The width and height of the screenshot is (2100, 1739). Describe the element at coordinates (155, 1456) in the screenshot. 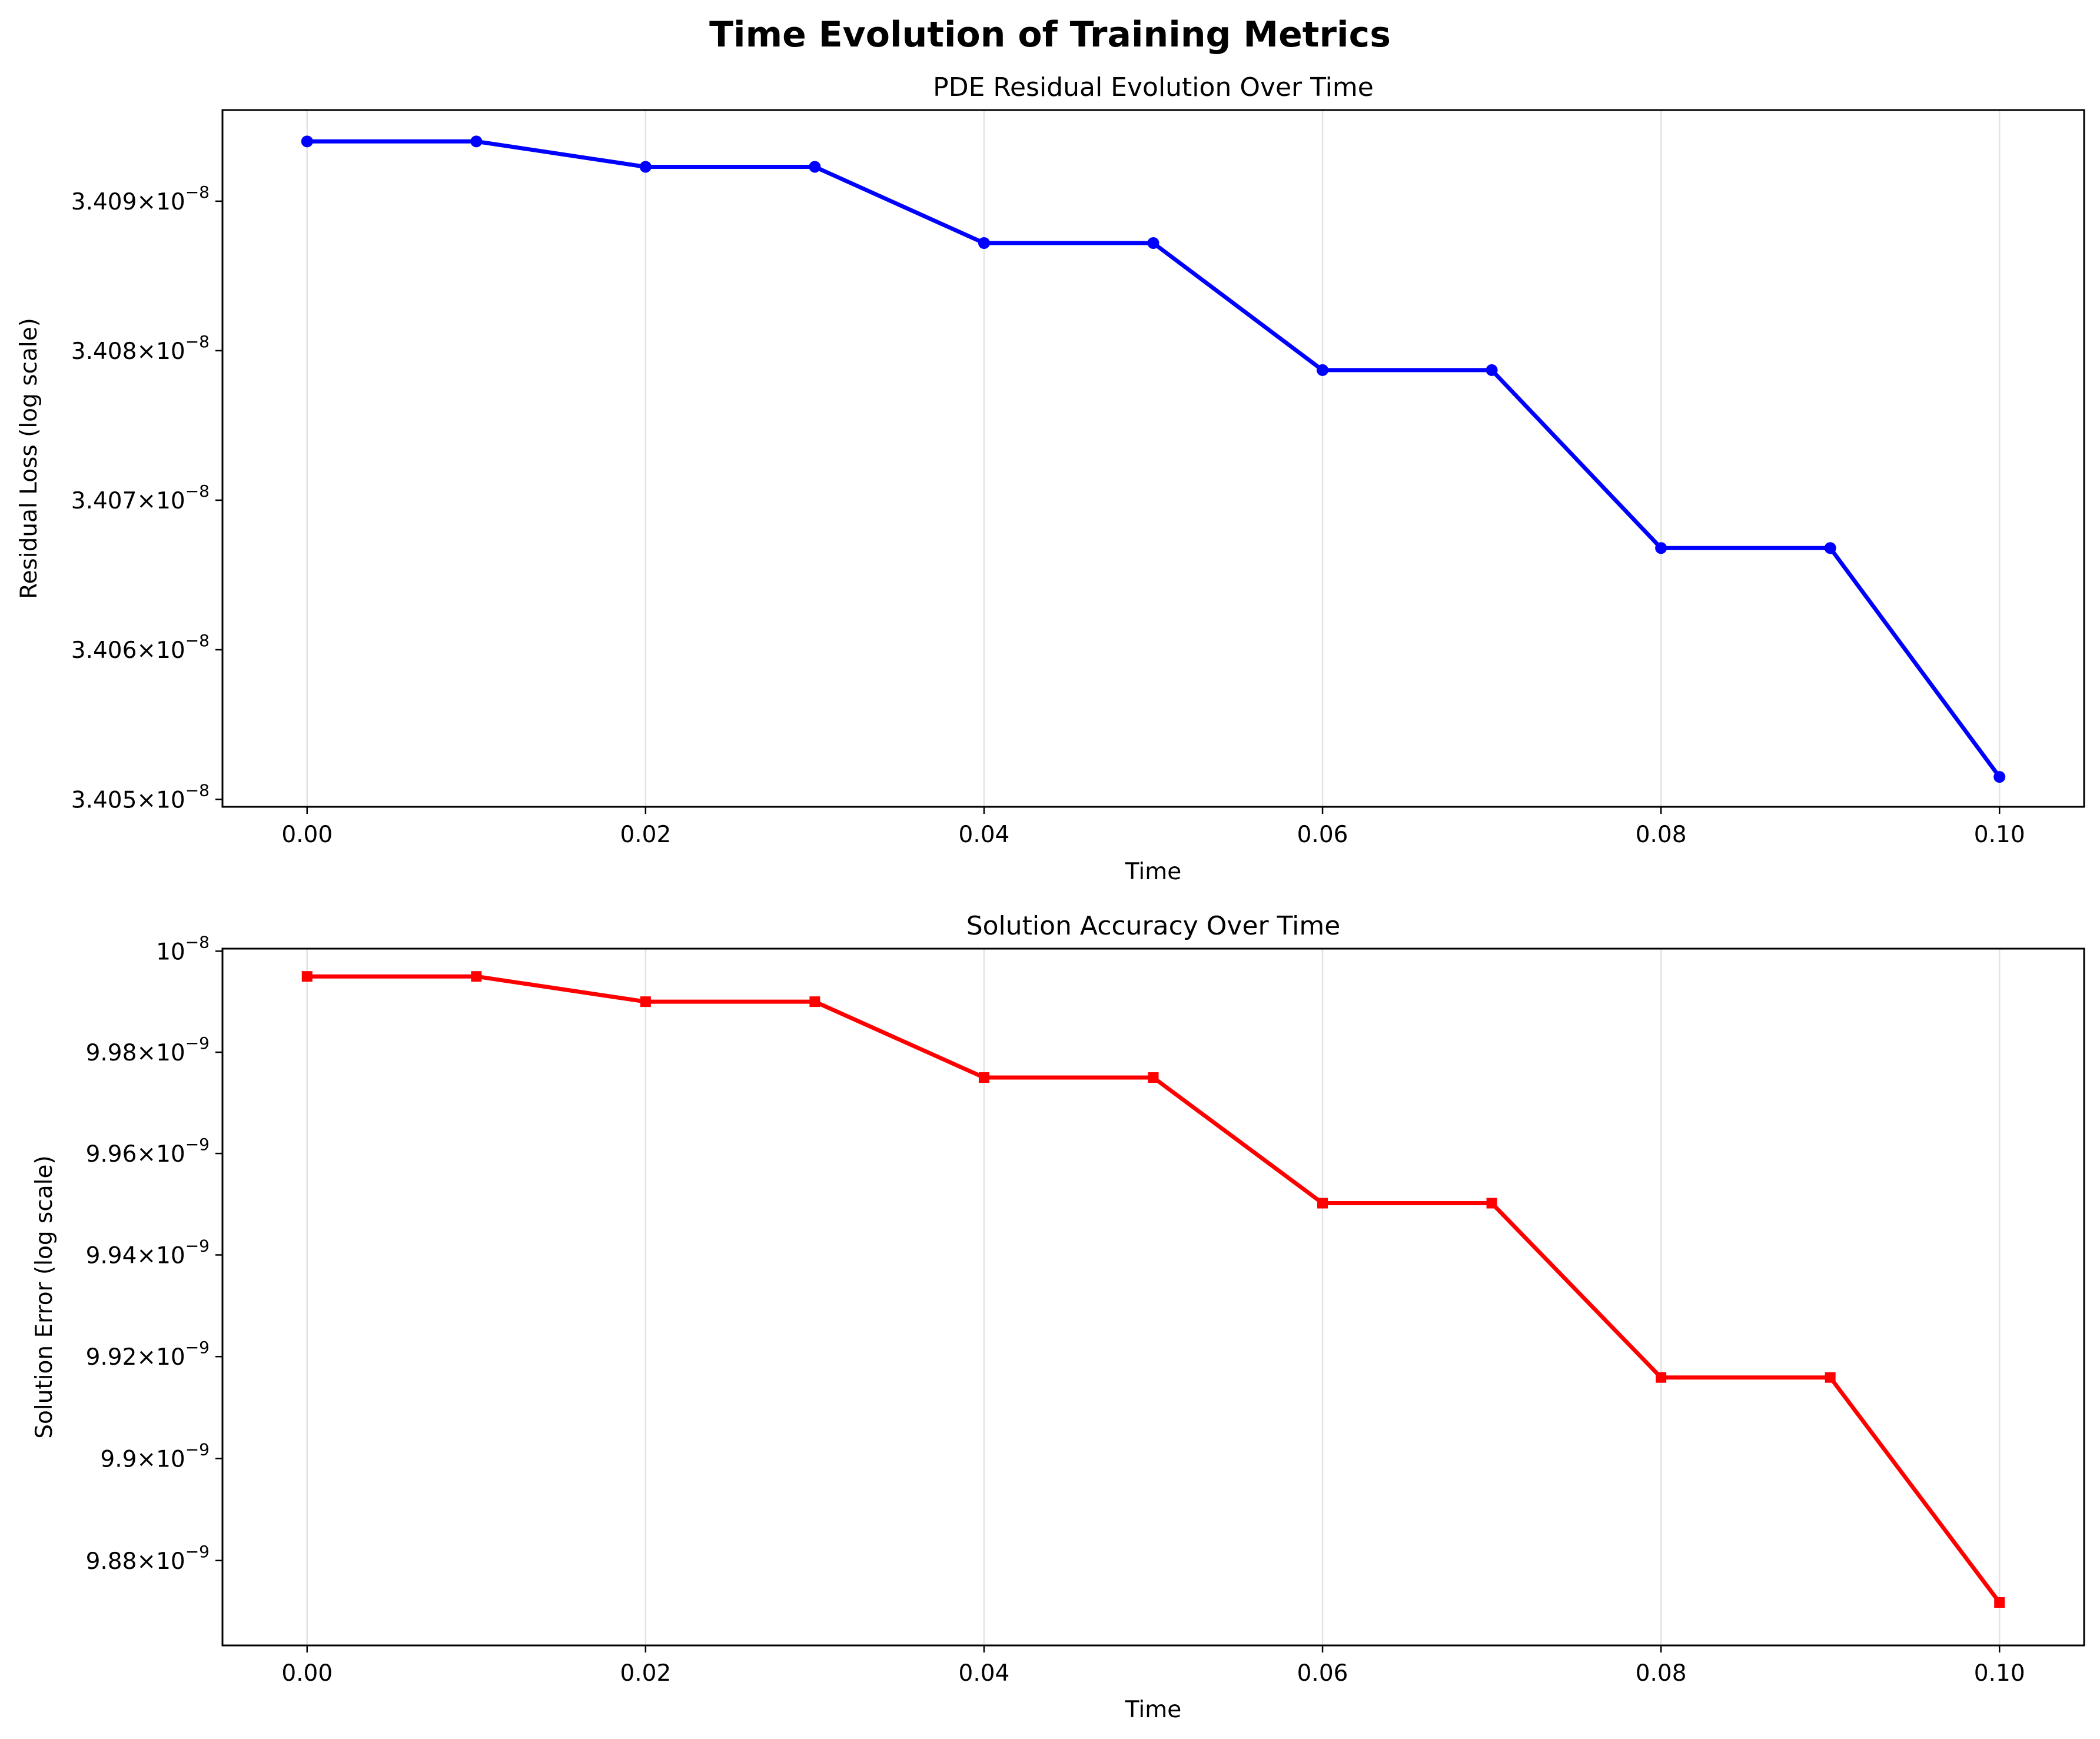

I see `error-ytick-label: 9.9×10⁻⁹` at that location.